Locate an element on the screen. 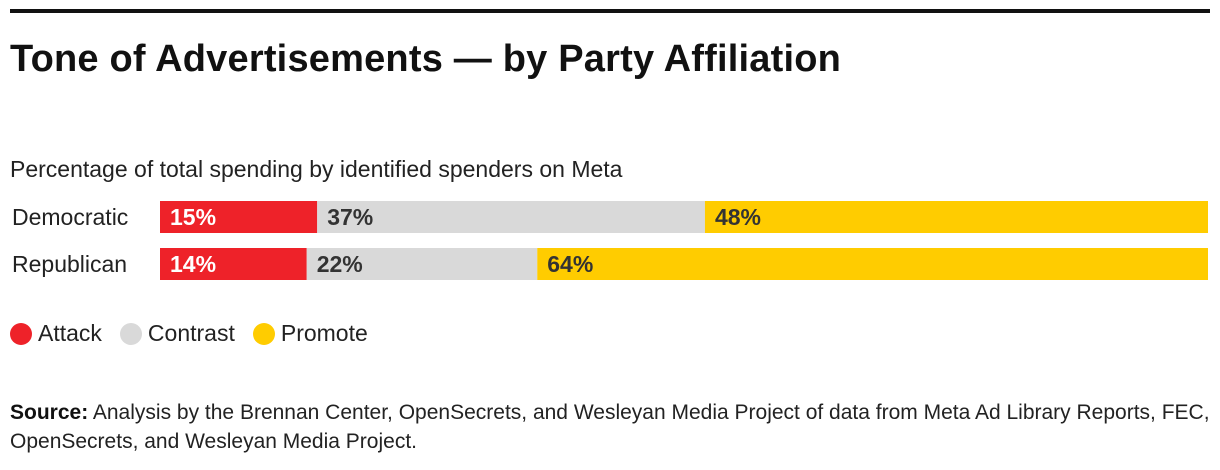 This screenshot has height=470, width=1220. legend-swatch-contrast is located at coordinates (130, 333).